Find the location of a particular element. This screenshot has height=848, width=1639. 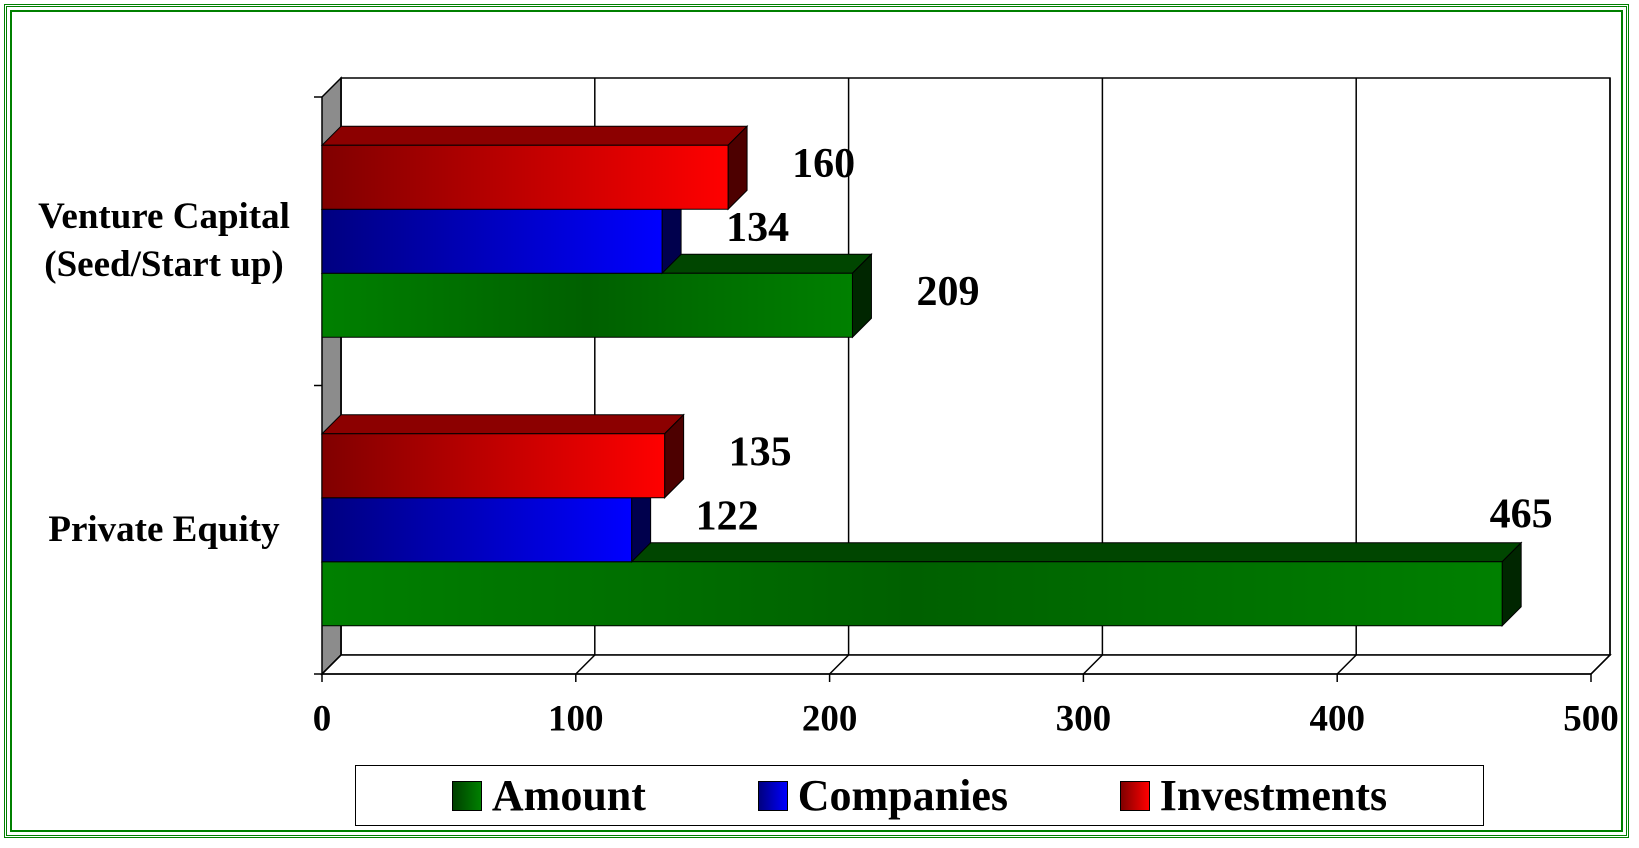

floor is located at coordinates (966, 664).